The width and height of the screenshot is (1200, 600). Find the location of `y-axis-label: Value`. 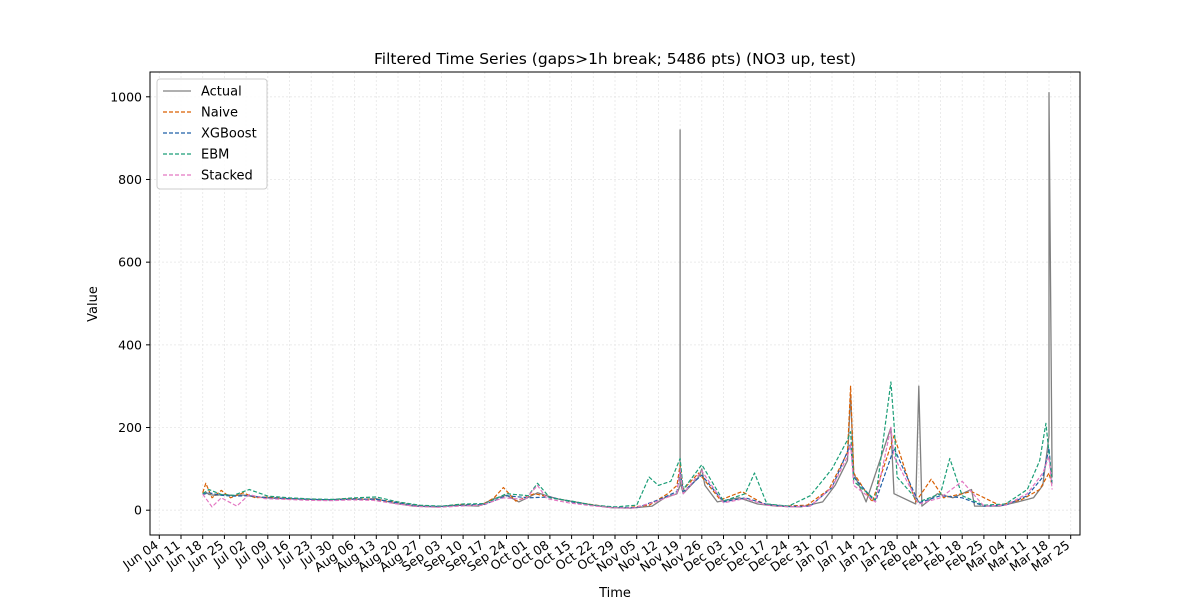

y-axis-label: Value is located at coordinates (93, 304).